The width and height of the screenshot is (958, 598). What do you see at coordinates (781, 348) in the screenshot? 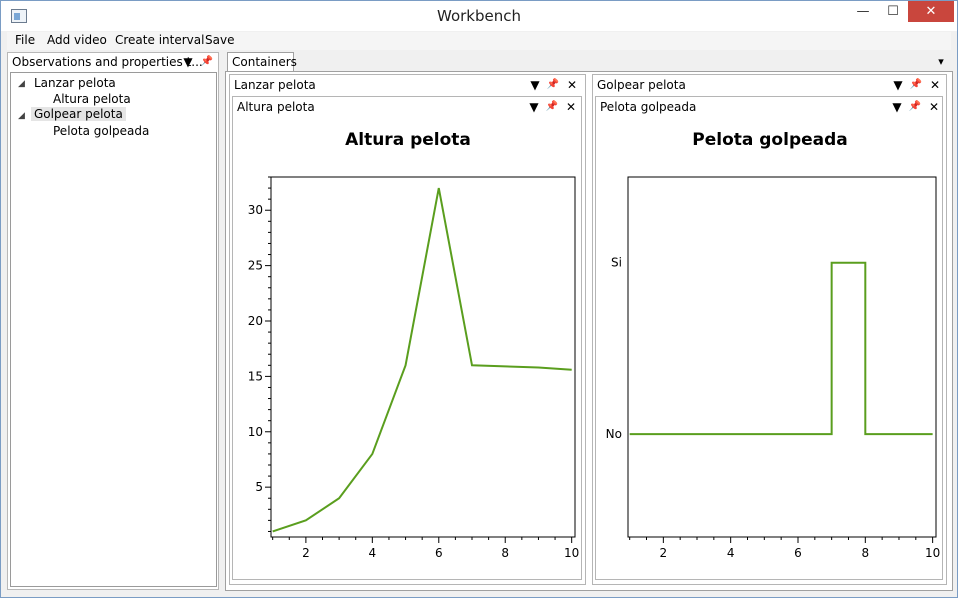
I see `series-line` at bounding box center [781, 348].